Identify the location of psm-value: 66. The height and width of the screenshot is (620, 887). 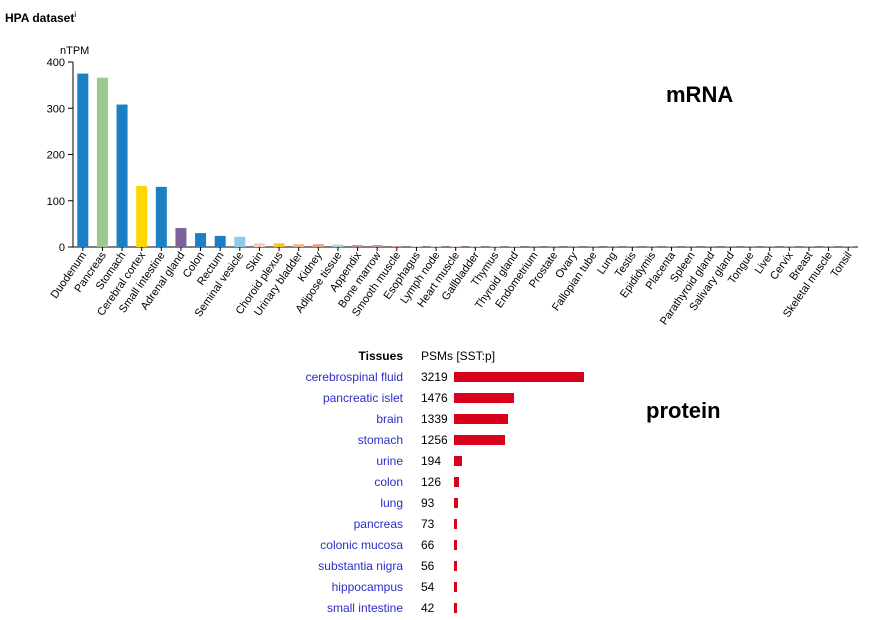
(428, 545).